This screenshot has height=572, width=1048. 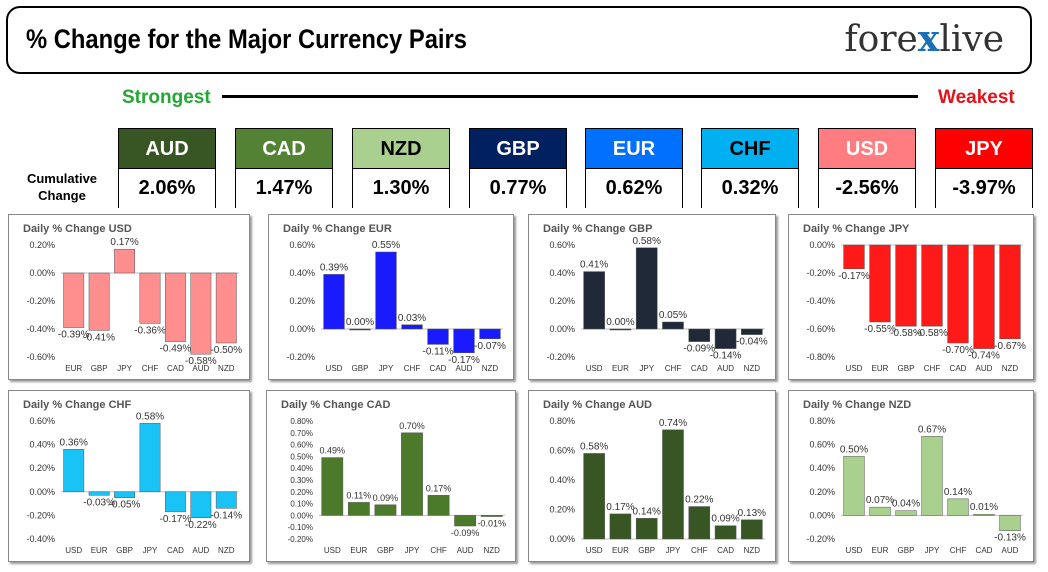 What do you see at coordinates (867, 188) in the screenshot?
I see `currency-cumulative-value: -2.56%` at bounding box center [867, 188].